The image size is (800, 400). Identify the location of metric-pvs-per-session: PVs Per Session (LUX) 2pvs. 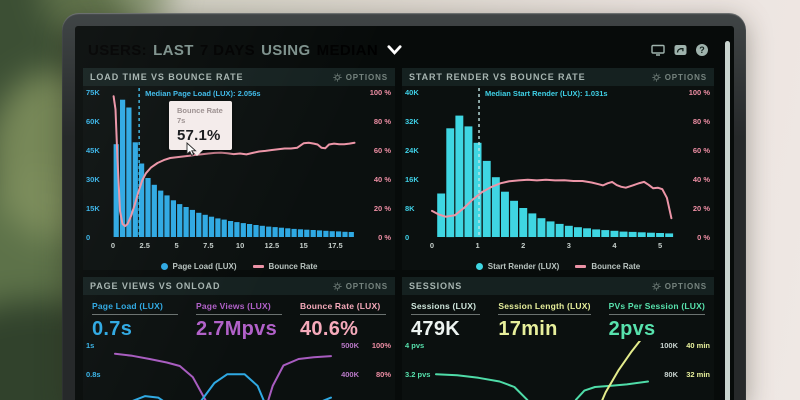
(657, 320).